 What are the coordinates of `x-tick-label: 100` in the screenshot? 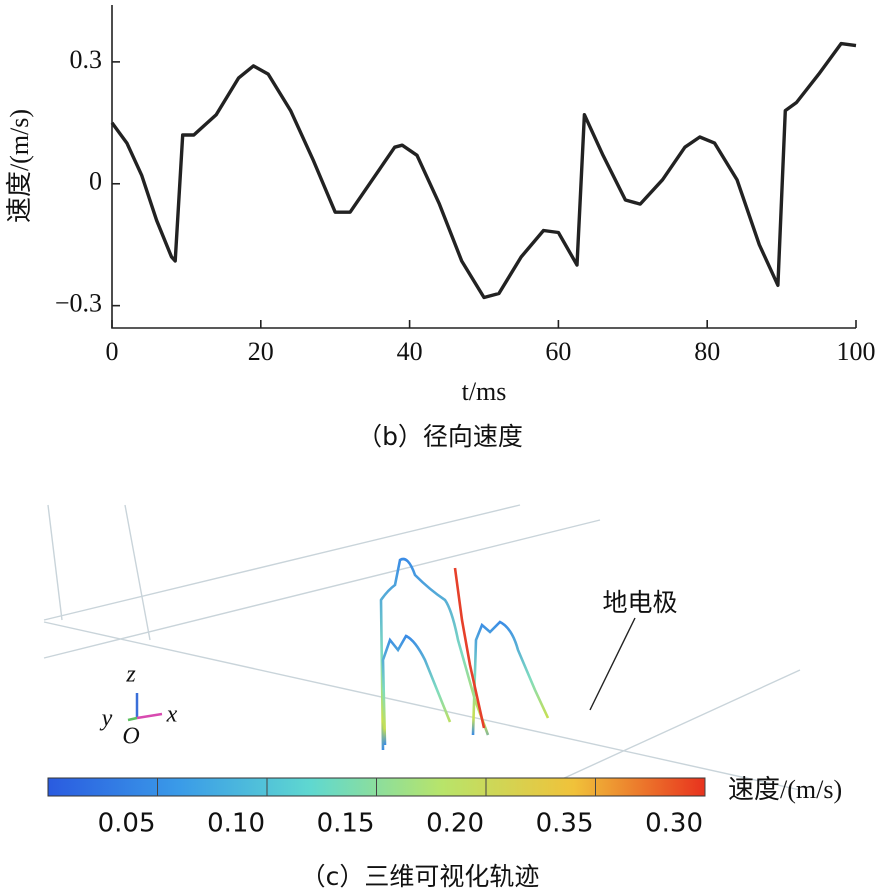 It's located at (856, 351).